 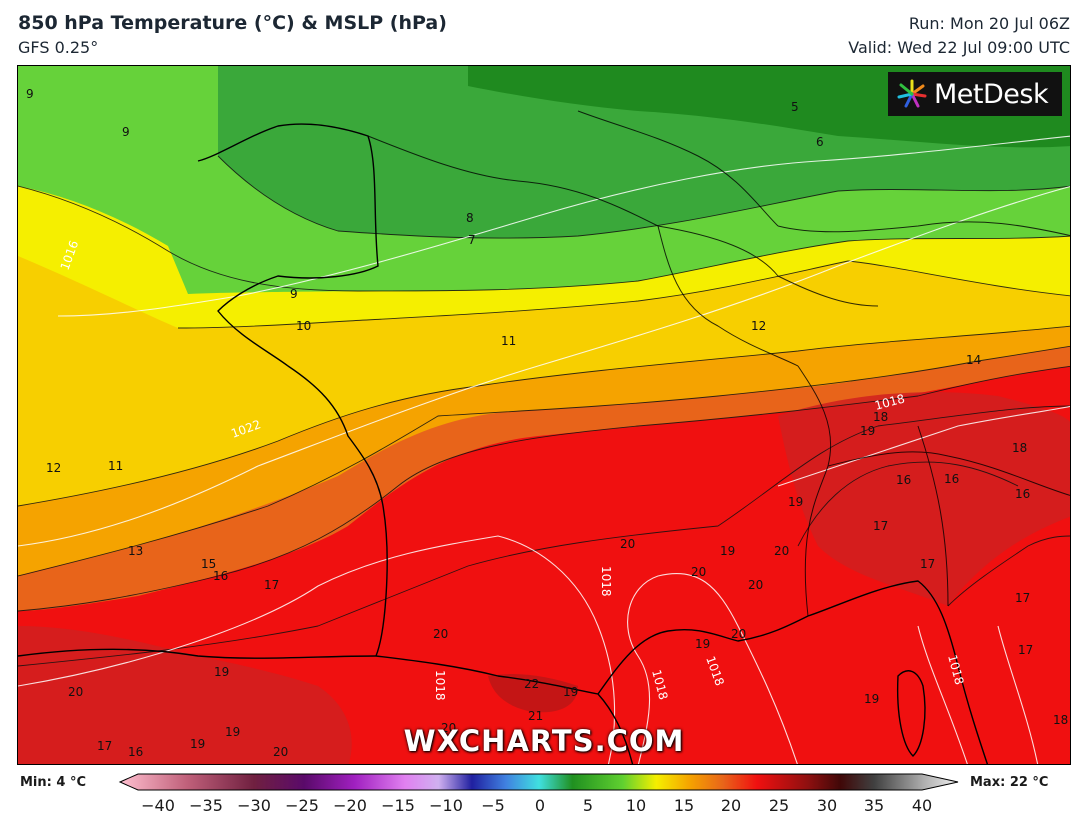 I want to click on tick-label: 5, so click(x=588, y=805).